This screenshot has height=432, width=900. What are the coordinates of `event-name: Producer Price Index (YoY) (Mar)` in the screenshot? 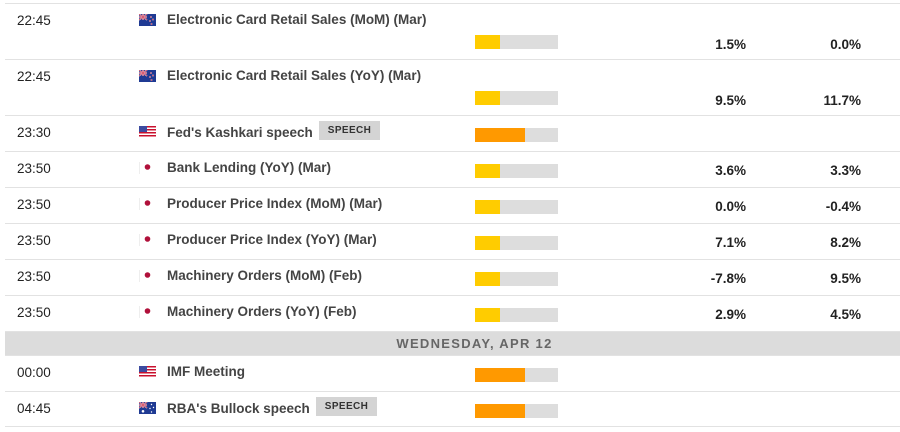 It's located at (272, 239).